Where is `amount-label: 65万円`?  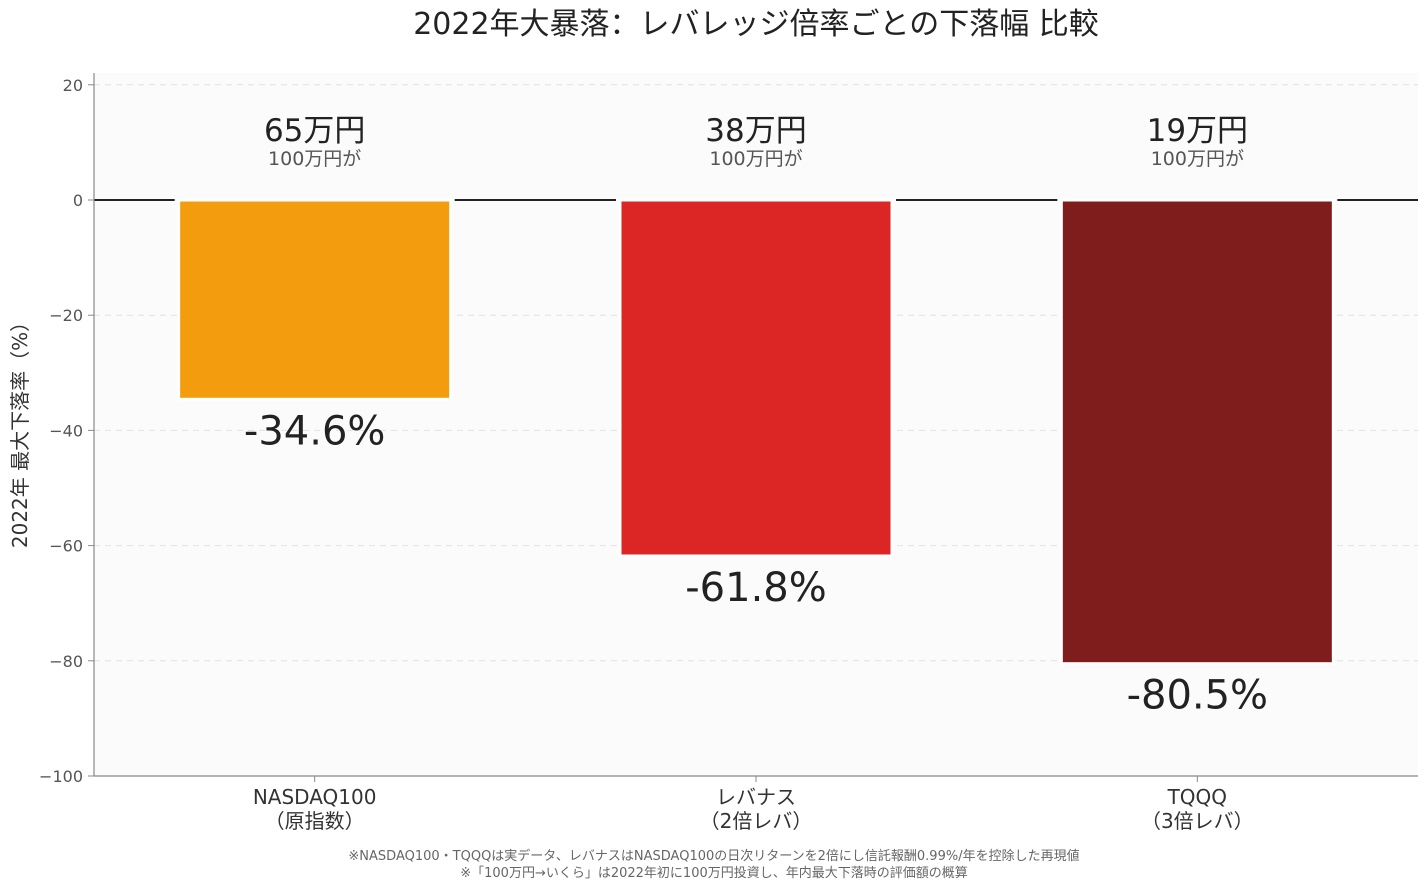
amount-label: 65万円 is located at coordinates (314, 131).